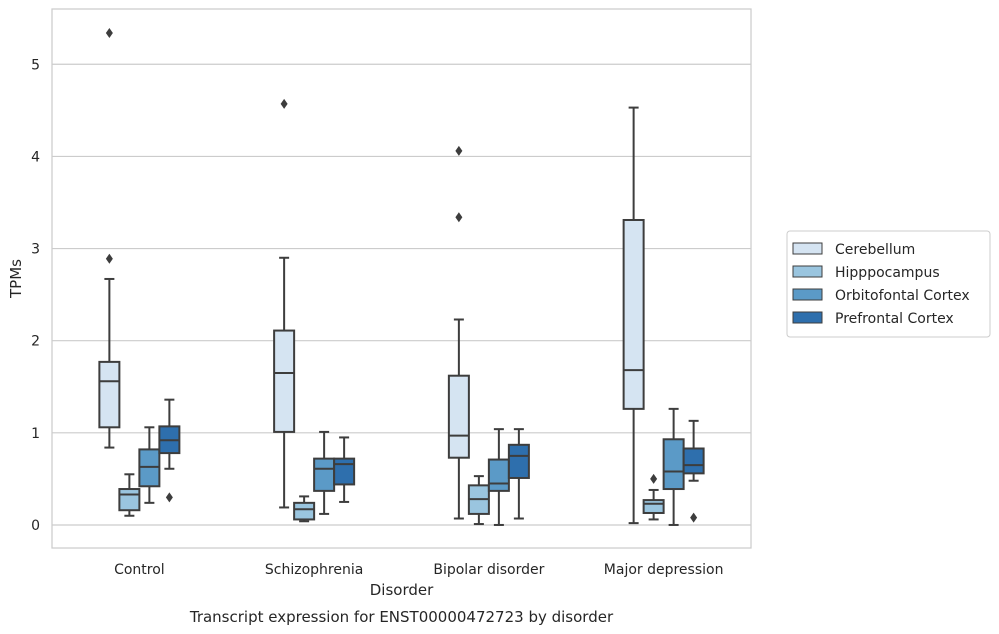 Image resolution: width=999 pixels, height=634 pixels. I want to click on y-tick-label: 0, so click(35, 526).